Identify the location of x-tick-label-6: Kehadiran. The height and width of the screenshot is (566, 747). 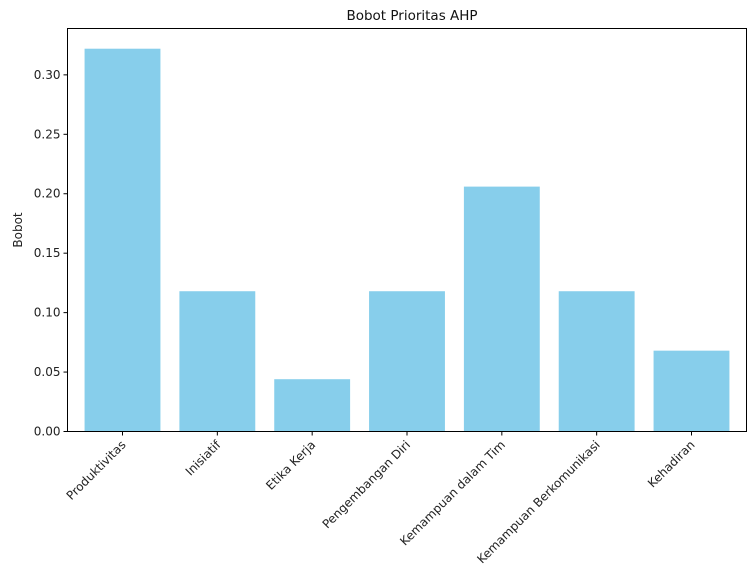
(671, 464).